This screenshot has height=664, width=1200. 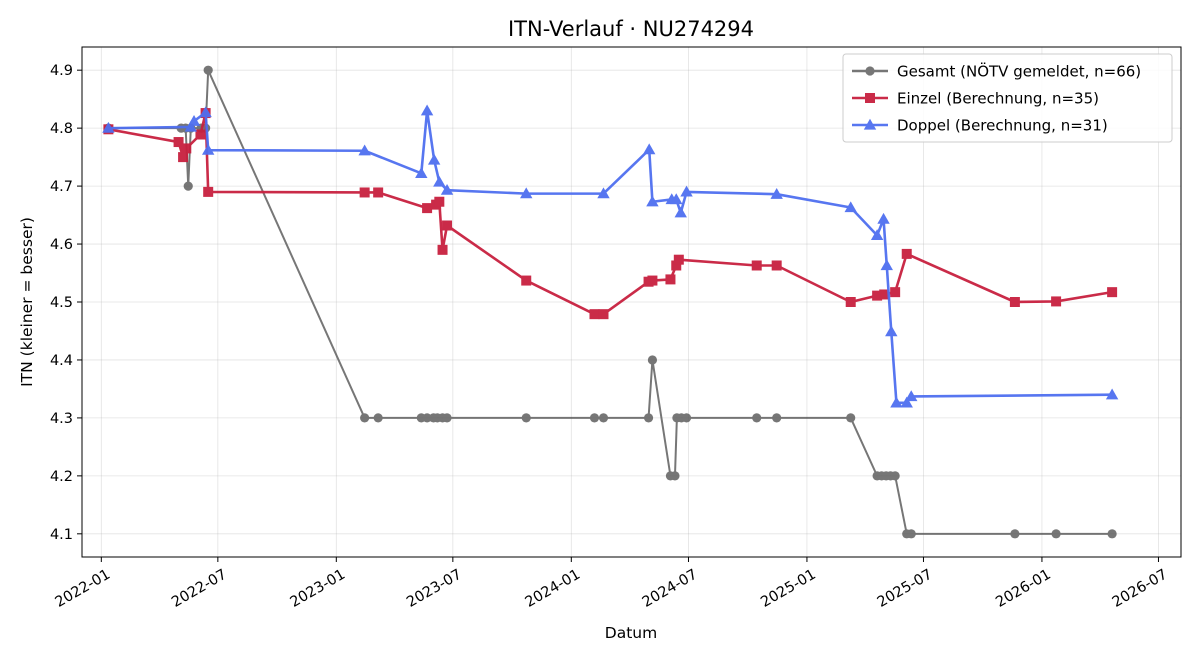 What do you see at coordinates (199, 589) in the screenshot?
I see `x-tick-label: 2022-07` at bounding box center [199, 589].